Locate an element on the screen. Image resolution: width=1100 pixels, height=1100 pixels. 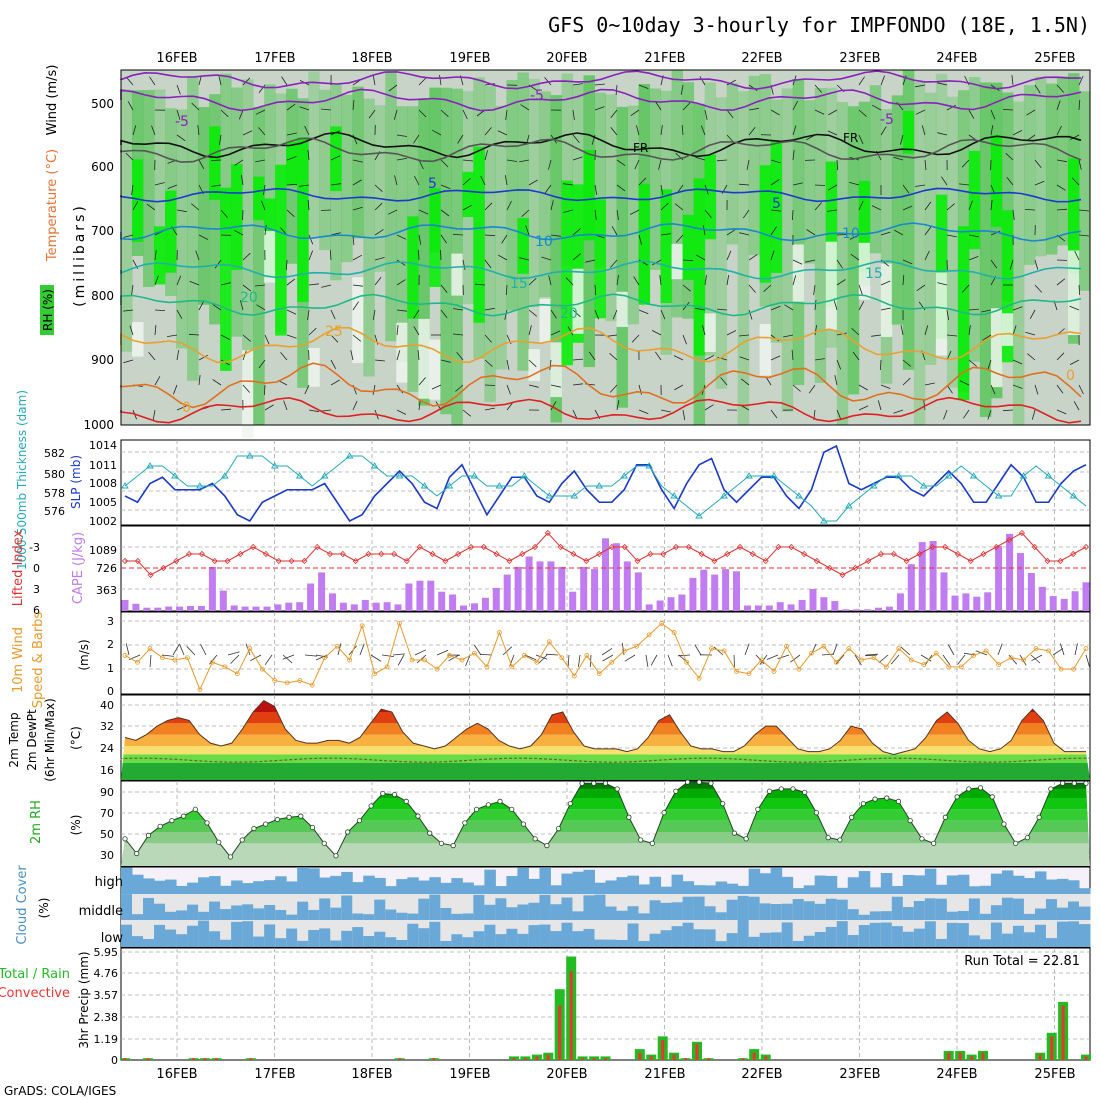
contour-label: 10 is located at coordinates (544, 242).